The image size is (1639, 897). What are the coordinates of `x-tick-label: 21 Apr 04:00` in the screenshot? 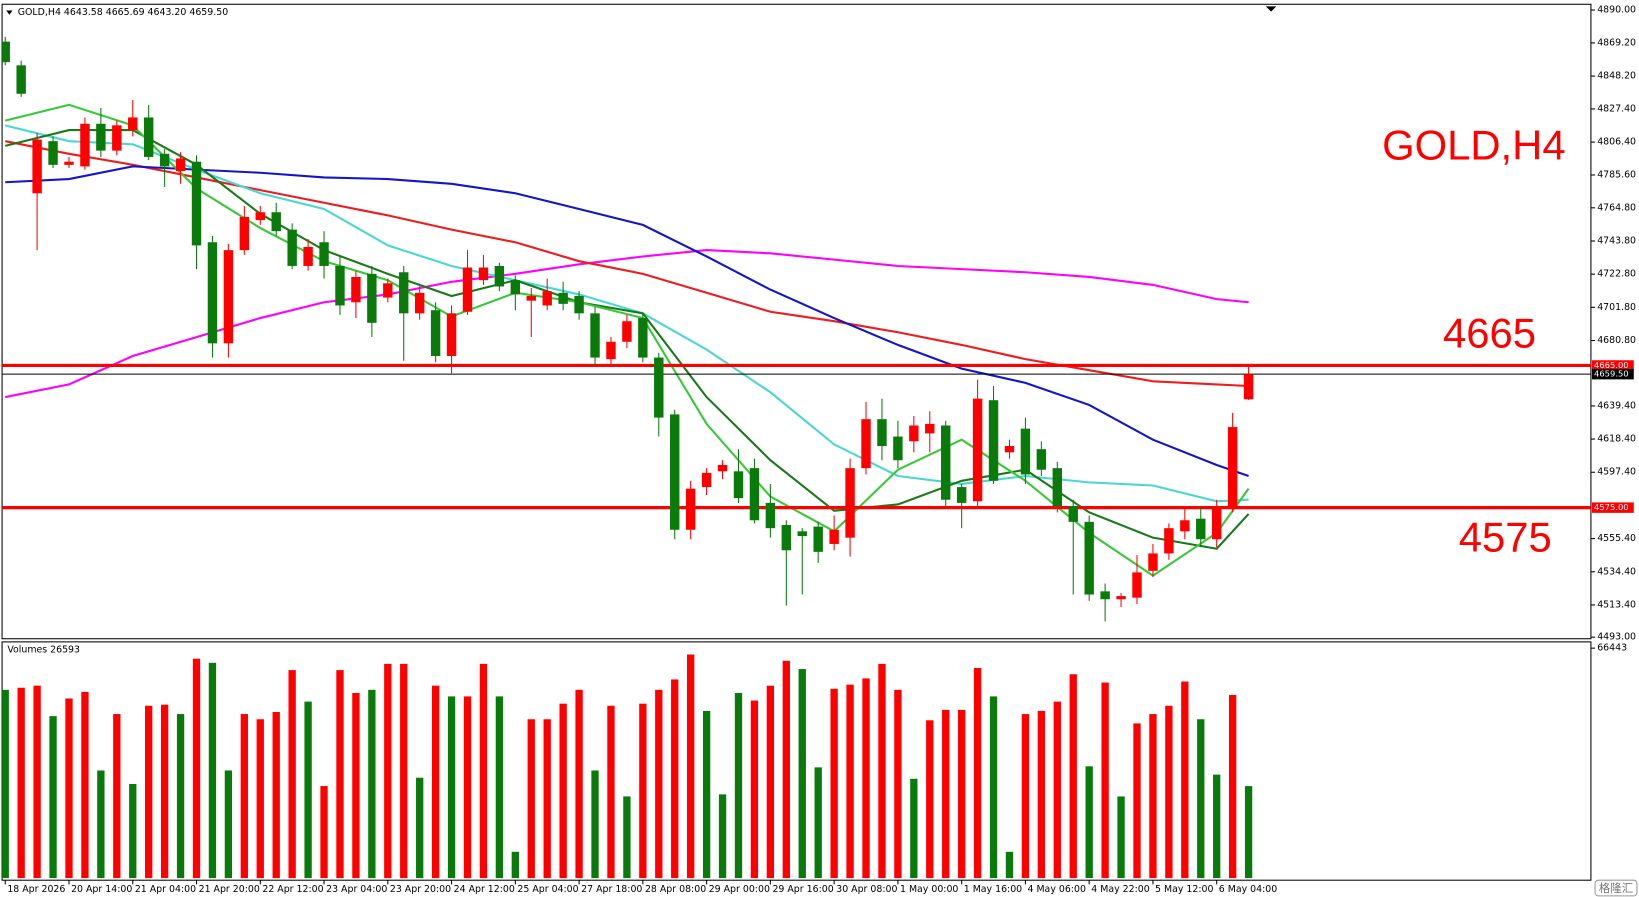 It's located at (165, 889).